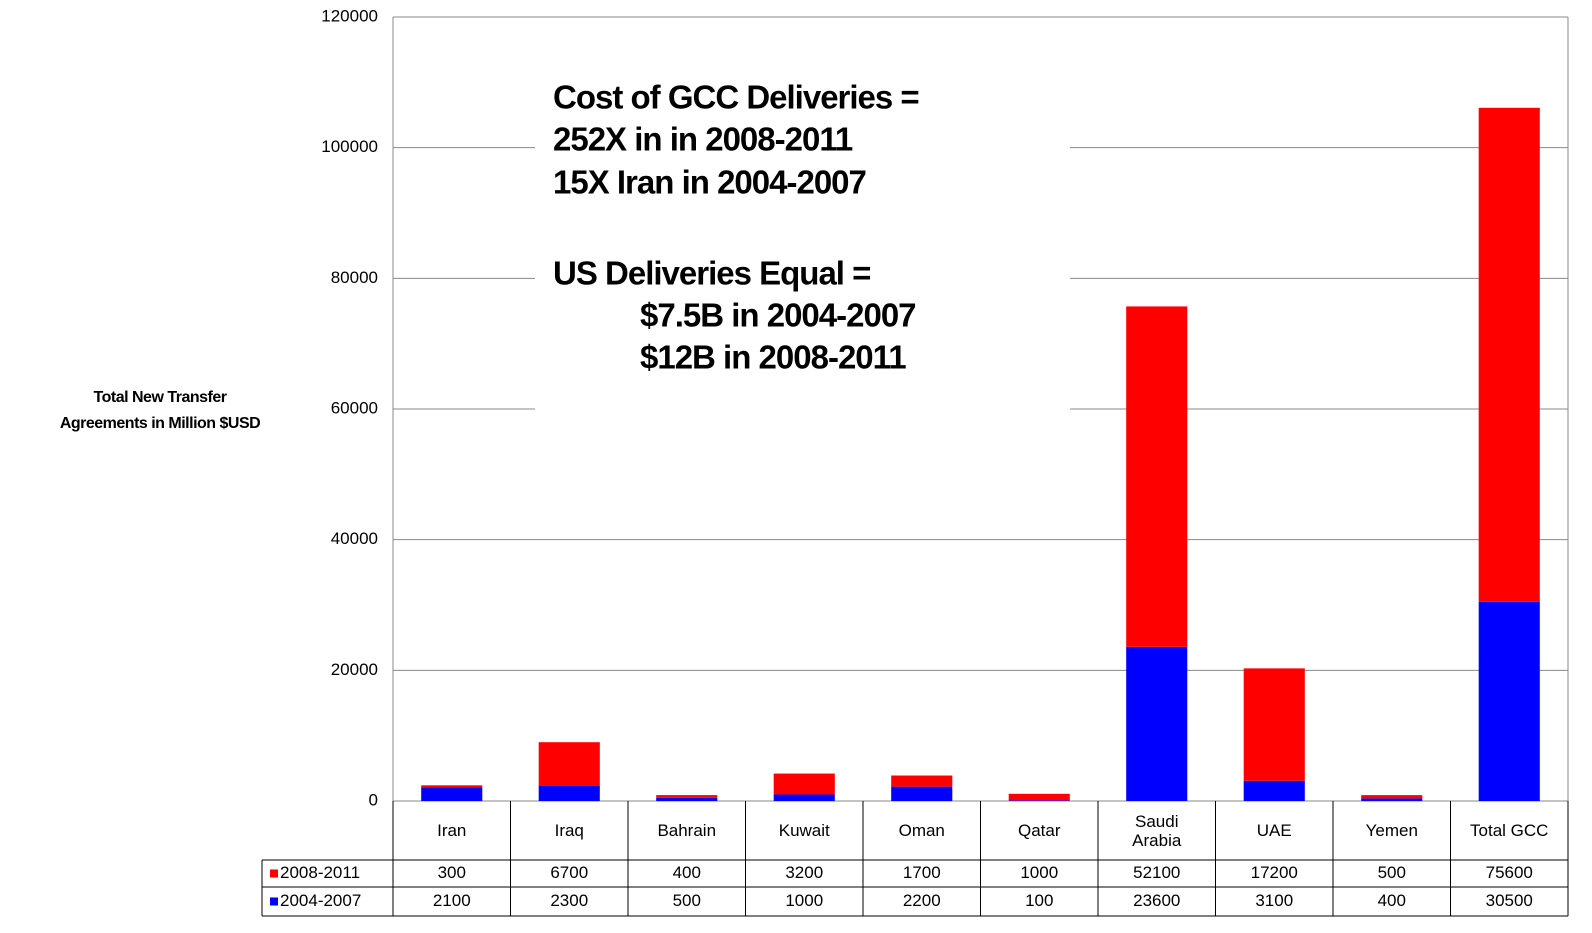  What do you see at coordinates (452, 872) in the screenshot?
I see `table-value: 300` at bounding box center [452, 872].